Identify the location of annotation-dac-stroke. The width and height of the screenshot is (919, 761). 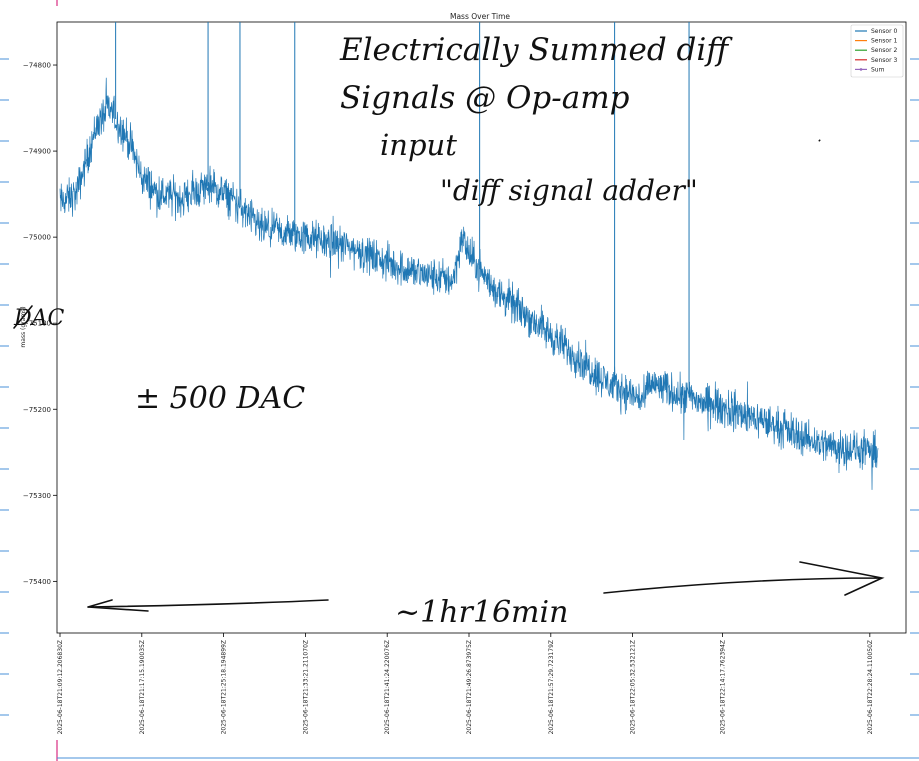
(23, 317).